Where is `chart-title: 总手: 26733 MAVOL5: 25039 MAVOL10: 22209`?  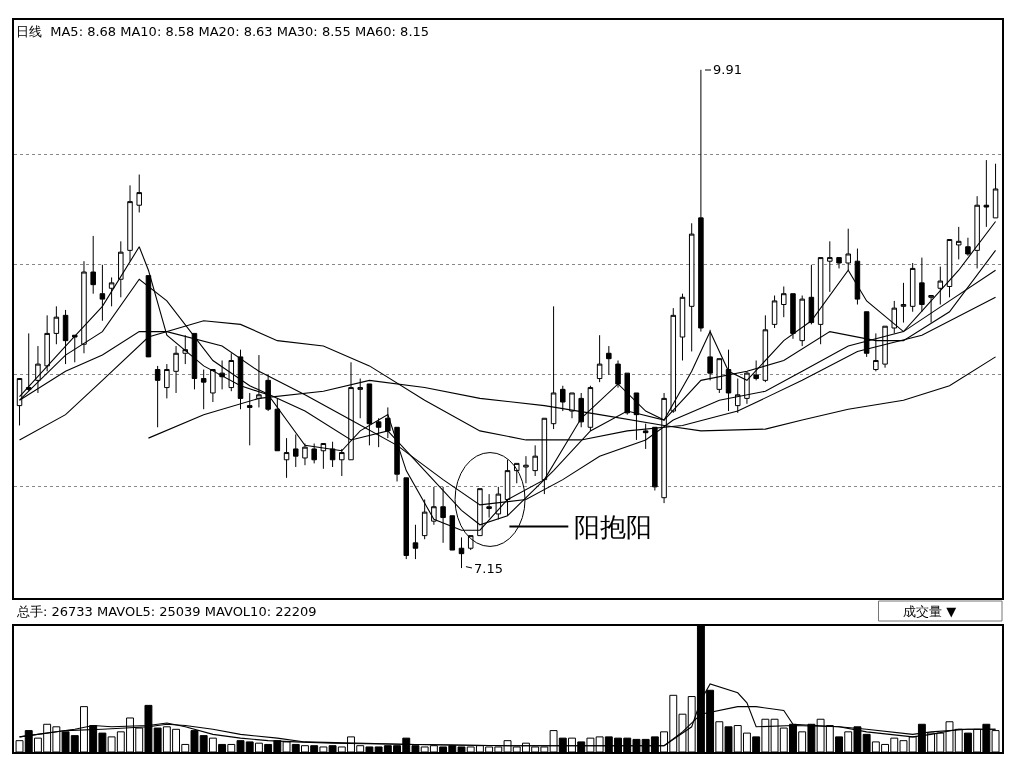 chart-title: 总手: 26733 MAVOL5: 25039 MAVOL10: 22209 is located at coordinates (166, 611).